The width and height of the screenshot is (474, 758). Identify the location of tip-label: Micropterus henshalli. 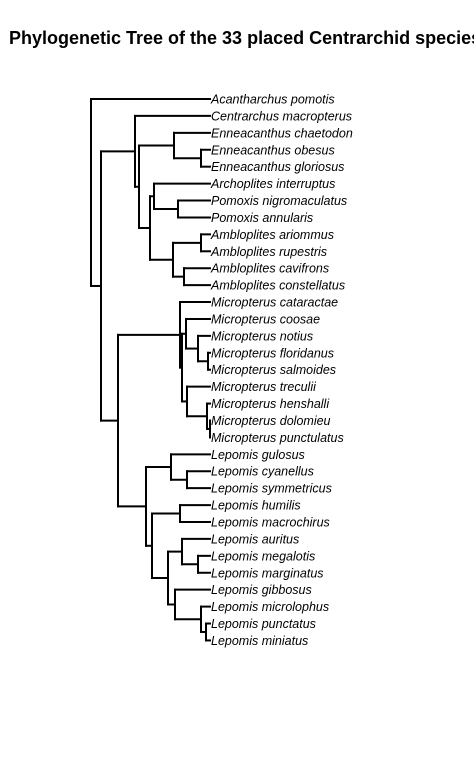
(270, 404).